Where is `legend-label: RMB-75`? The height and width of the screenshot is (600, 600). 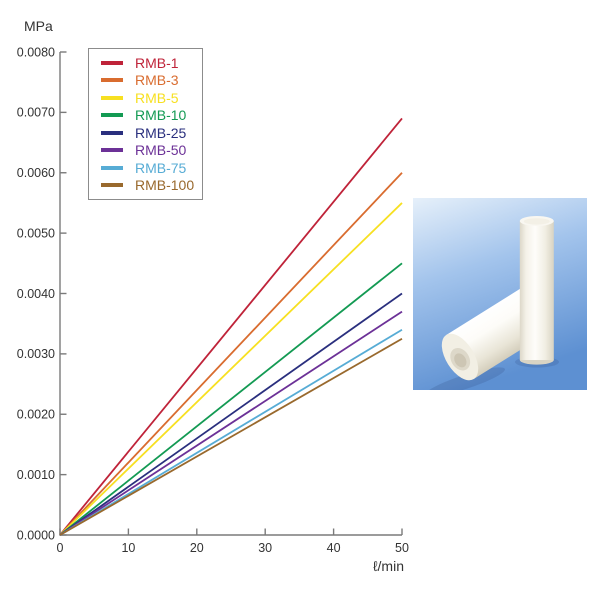 legend-label: RMB-75 is located at coordinates (161, 167).